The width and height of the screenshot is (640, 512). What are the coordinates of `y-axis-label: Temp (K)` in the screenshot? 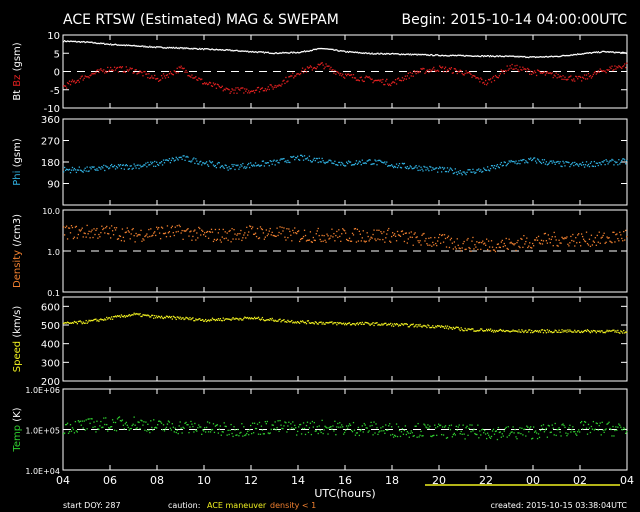 It's located at (17, 429).